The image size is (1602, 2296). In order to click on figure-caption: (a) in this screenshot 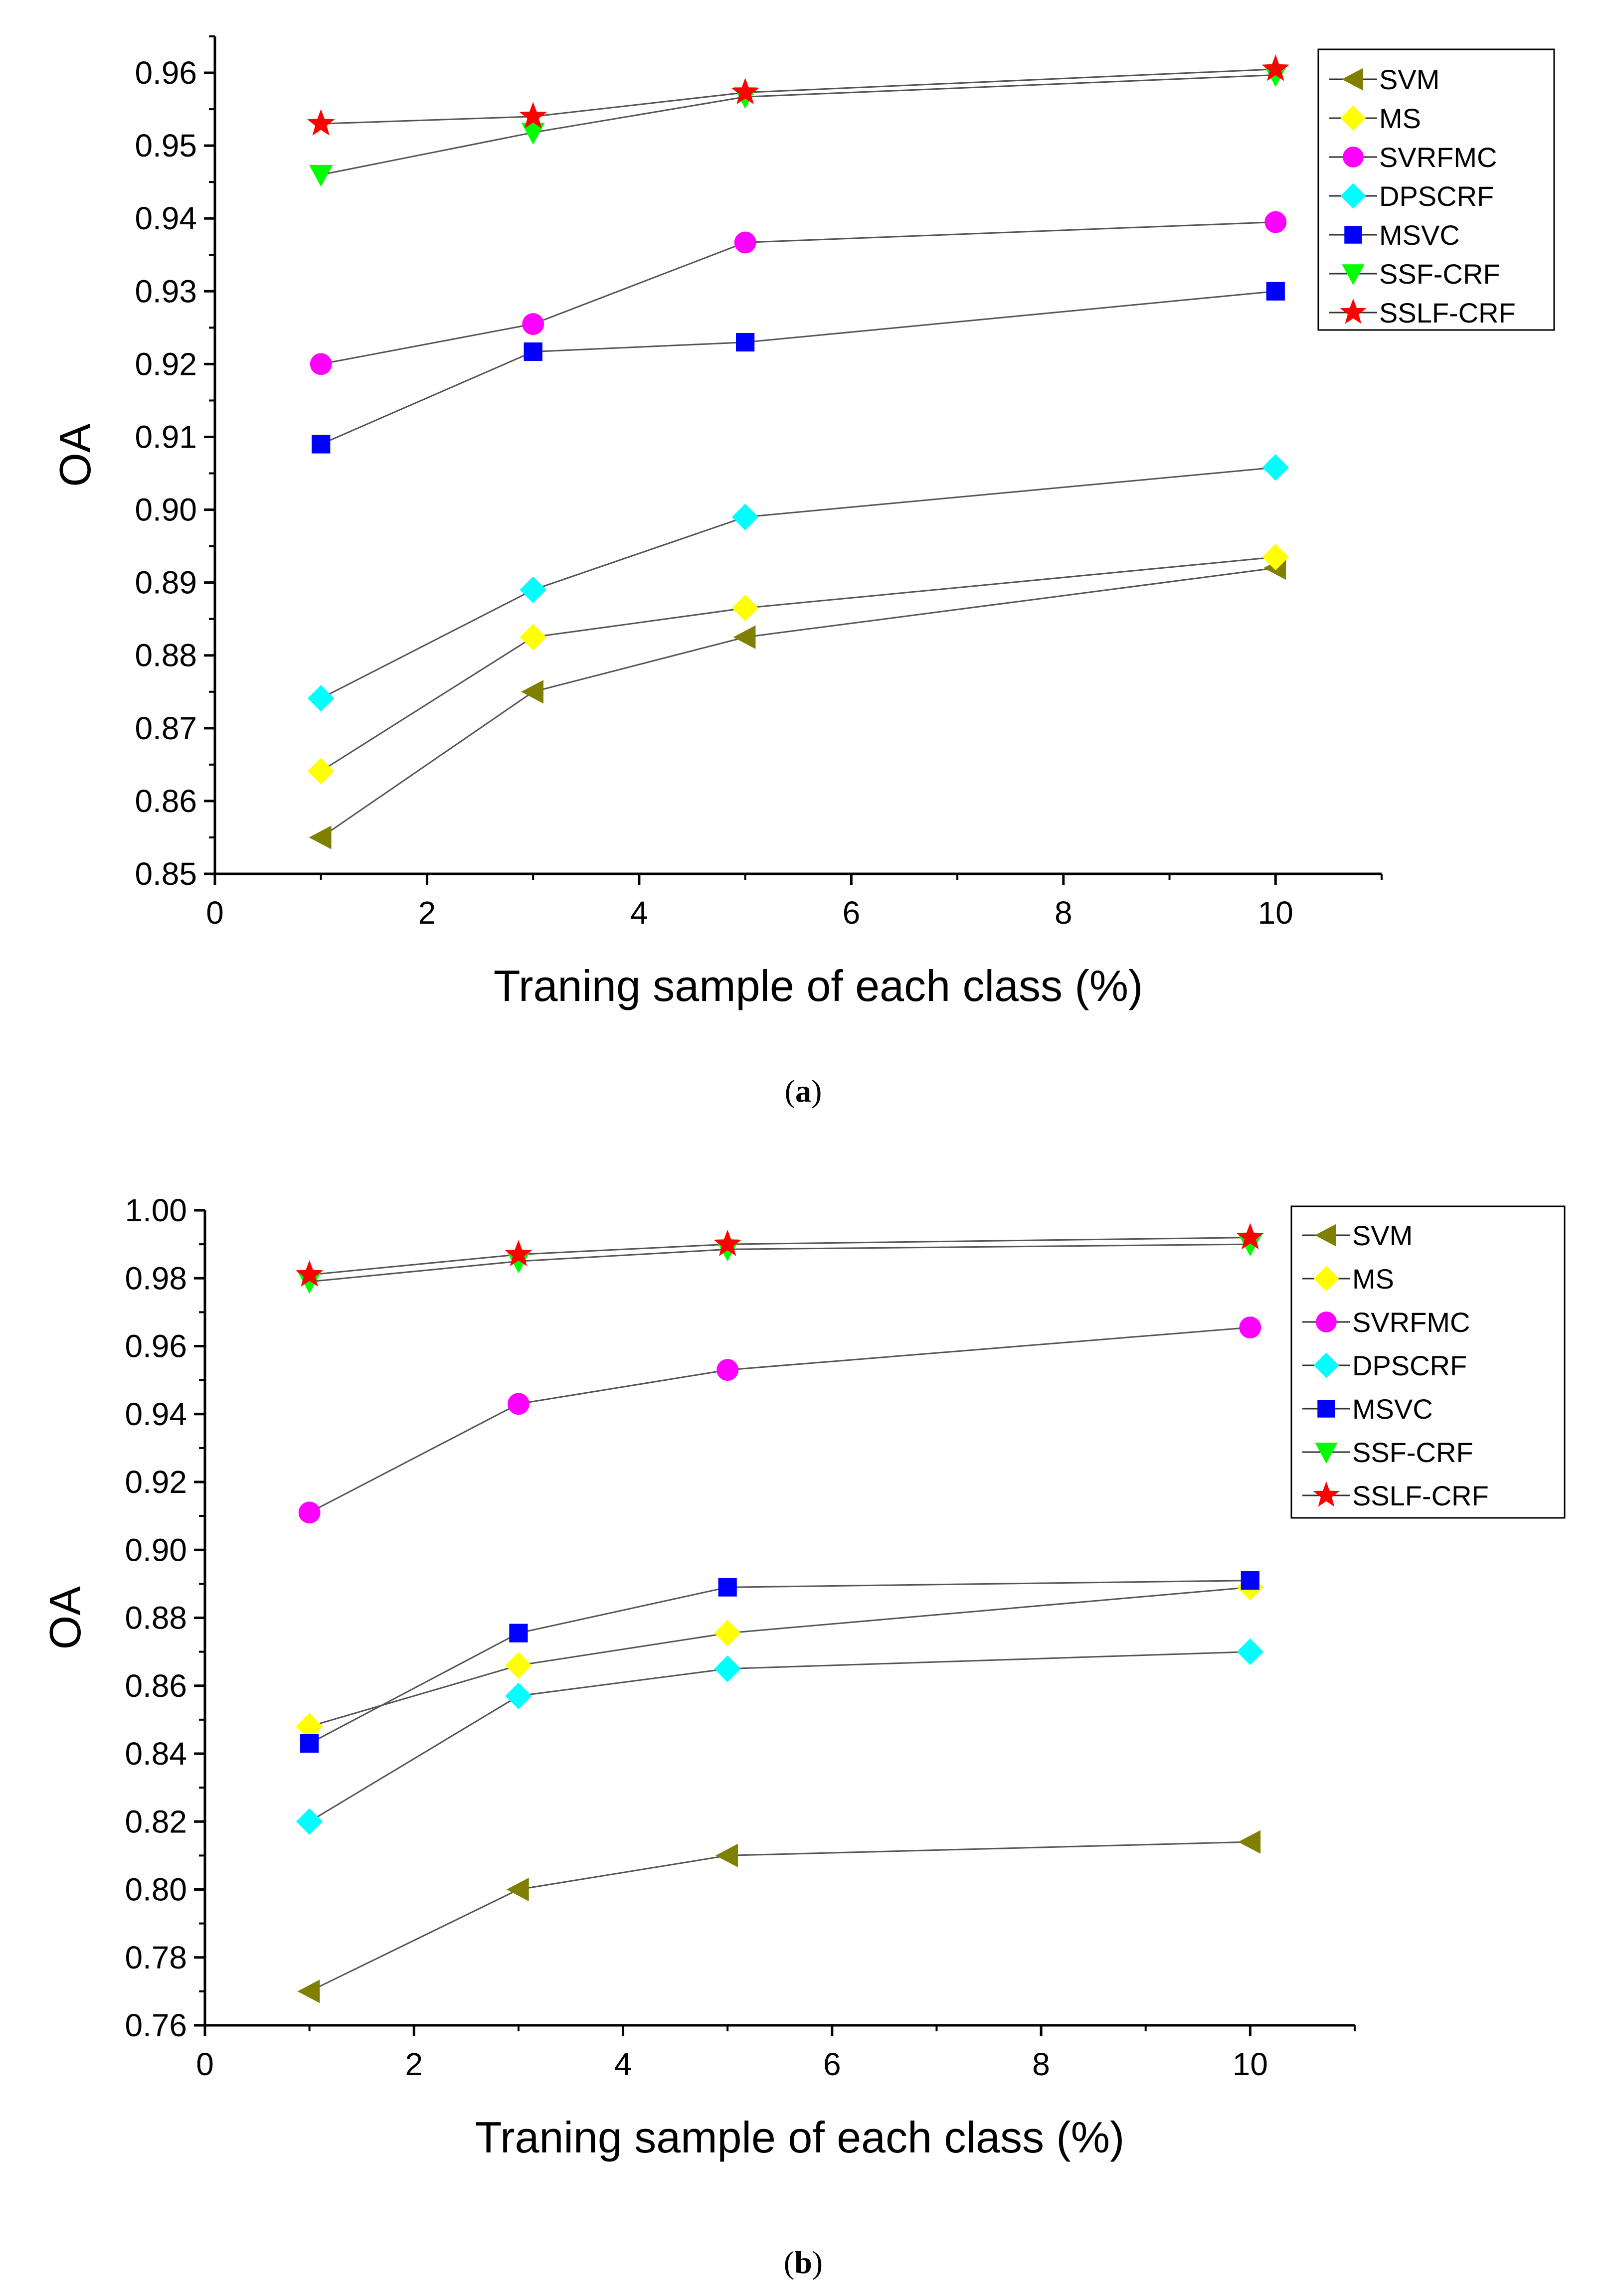, I will do `click(804, 1091)`.